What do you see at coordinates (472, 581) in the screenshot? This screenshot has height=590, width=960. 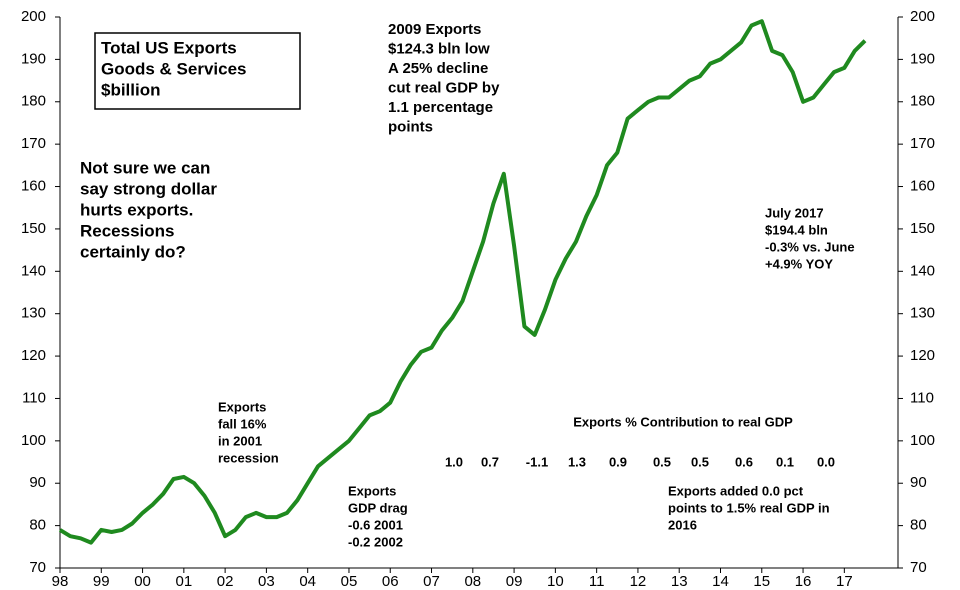 I see `x-tick-label: 08` at bounding box center [472, 581].